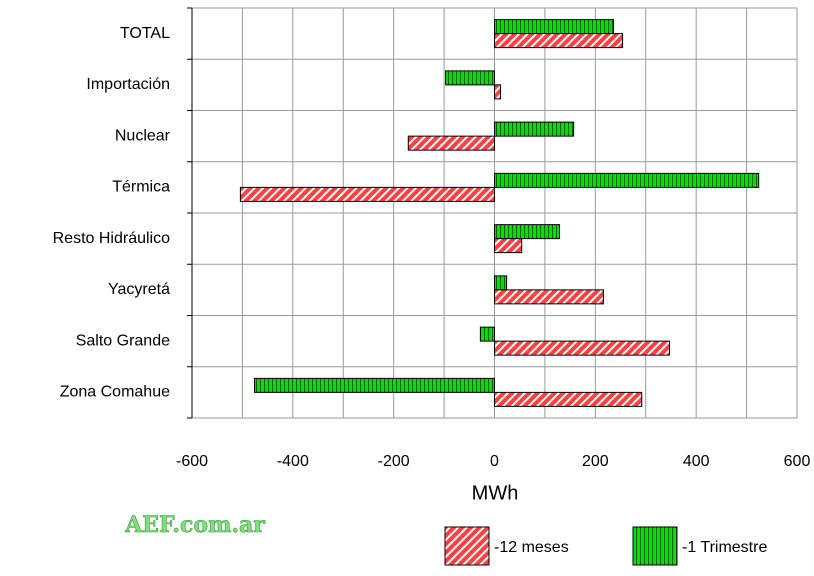  What do you see at coordinates (696, 461) in the screenshot?
I see `x-tick-label: 400` at bounding box center [696, 461].